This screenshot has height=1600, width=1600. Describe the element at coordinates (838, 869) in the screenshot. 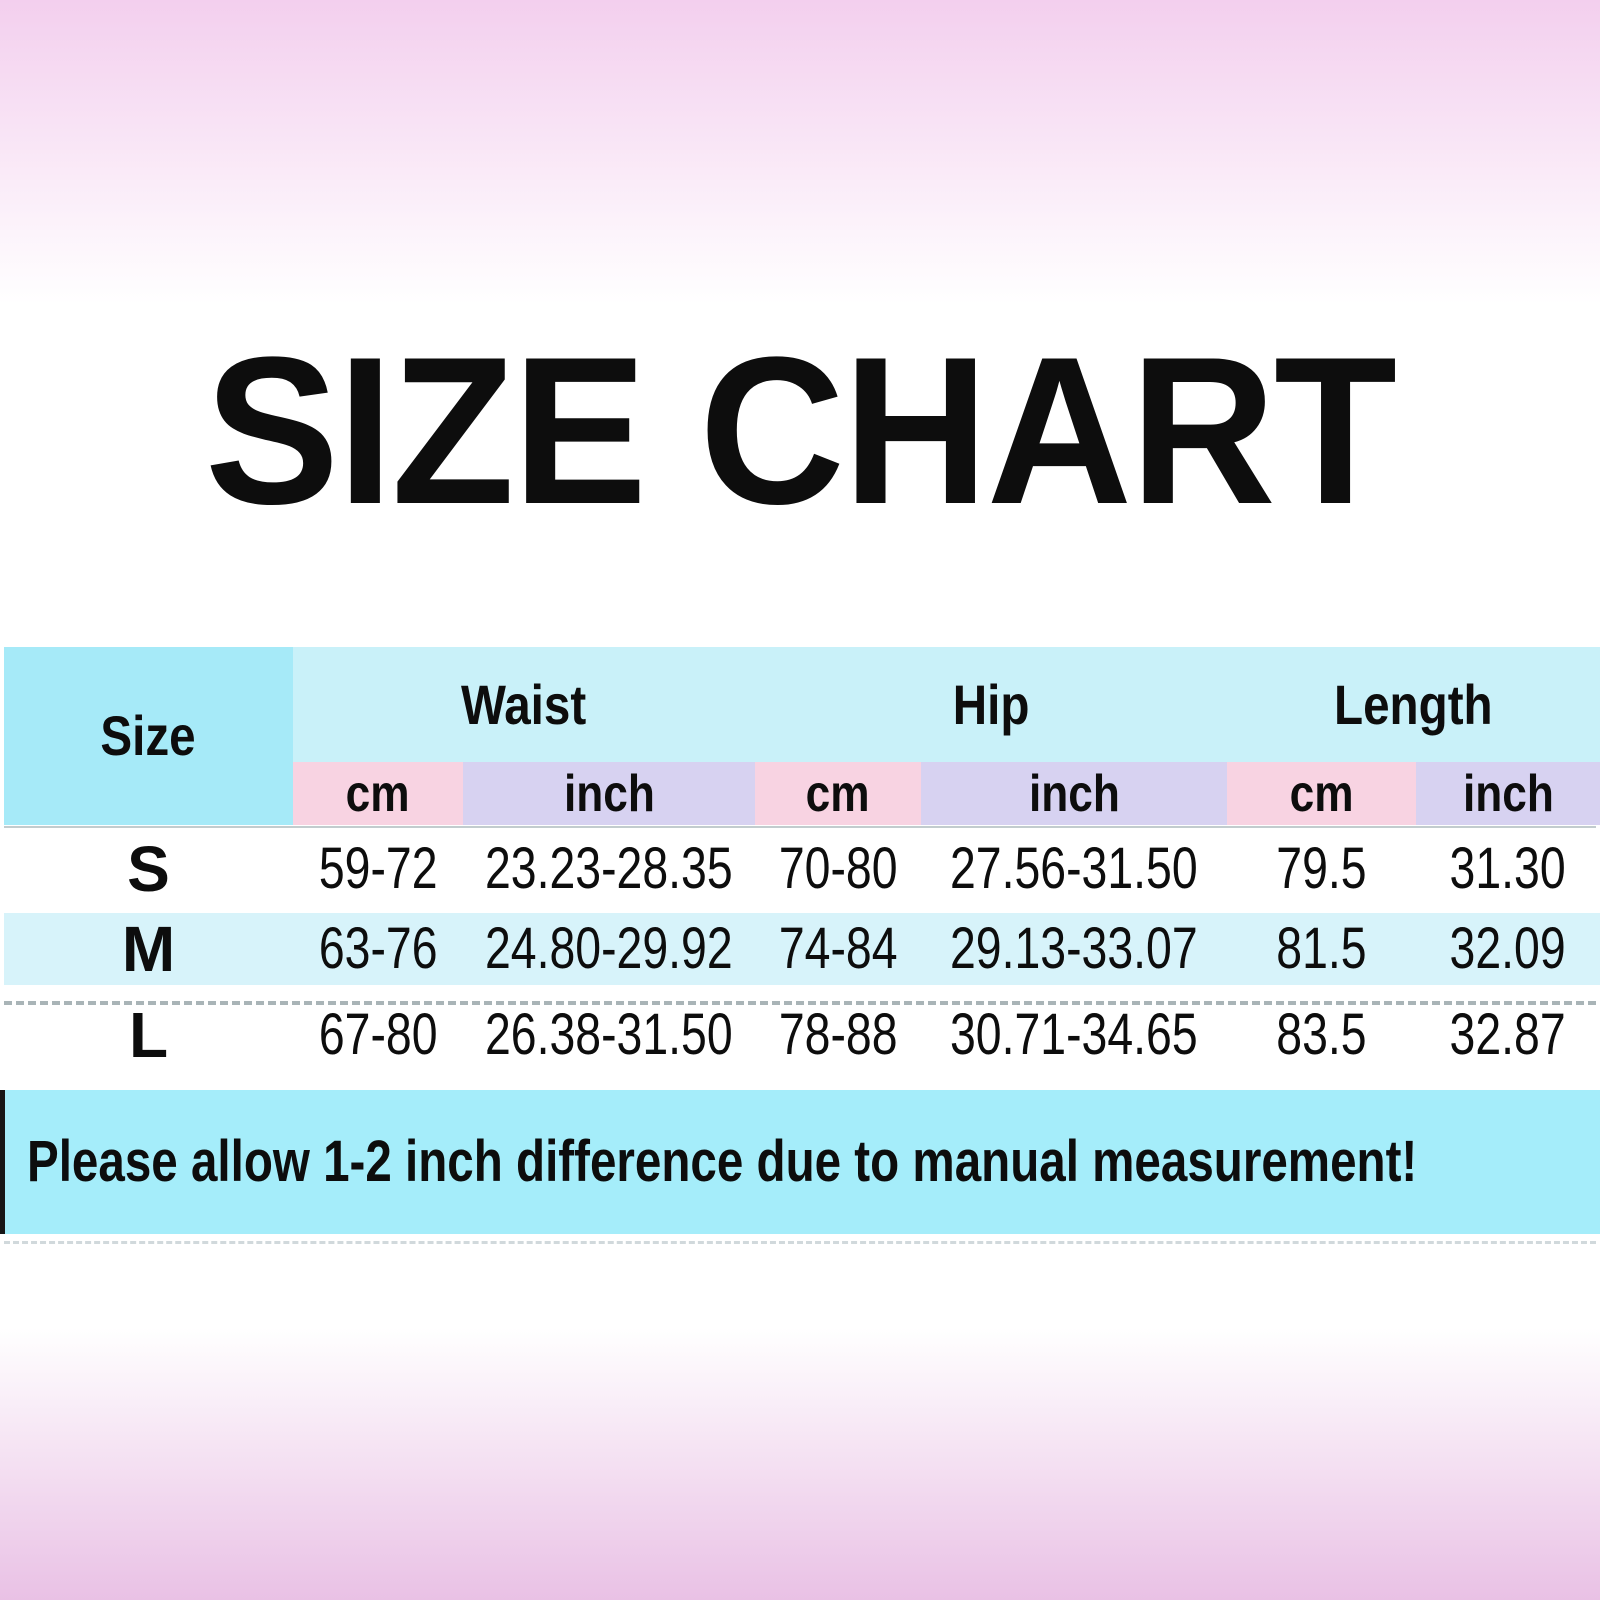

I see `row-s-hip-cm: 70-80` at that location.